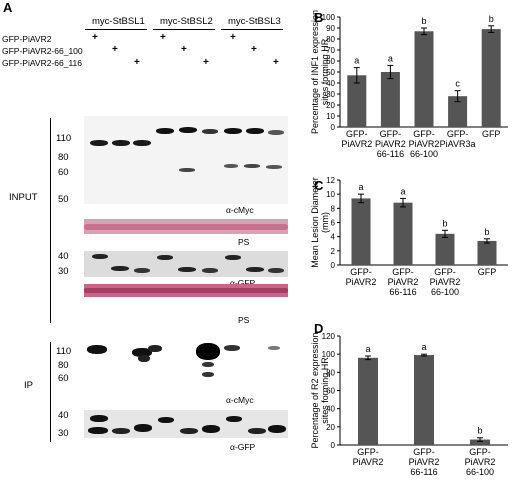 The width and height of the screenshot is (520, 483). What do you see at coordinates (63, 157) in the screenshot?
I see `mw-80: 80` at bounding box center [63, 157].